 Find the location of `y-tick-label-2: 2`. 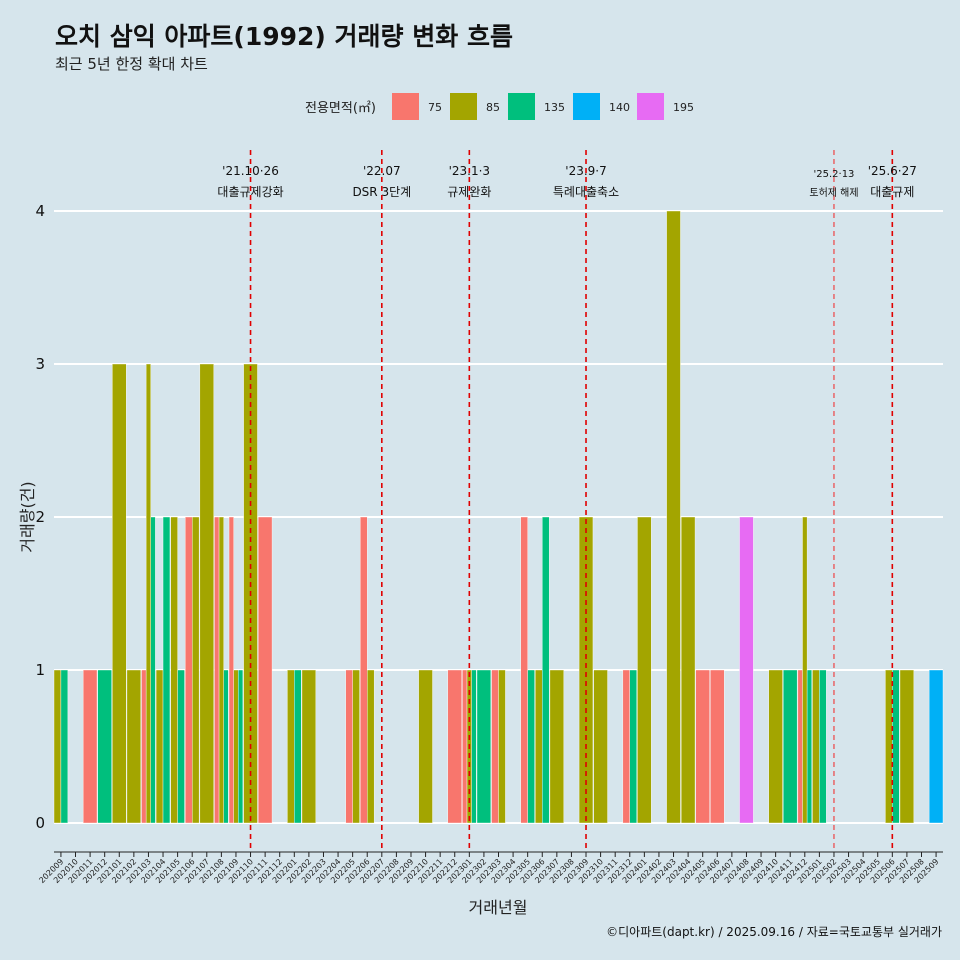

y-tick-label-2: 2 is located at coordinates (40, 517).